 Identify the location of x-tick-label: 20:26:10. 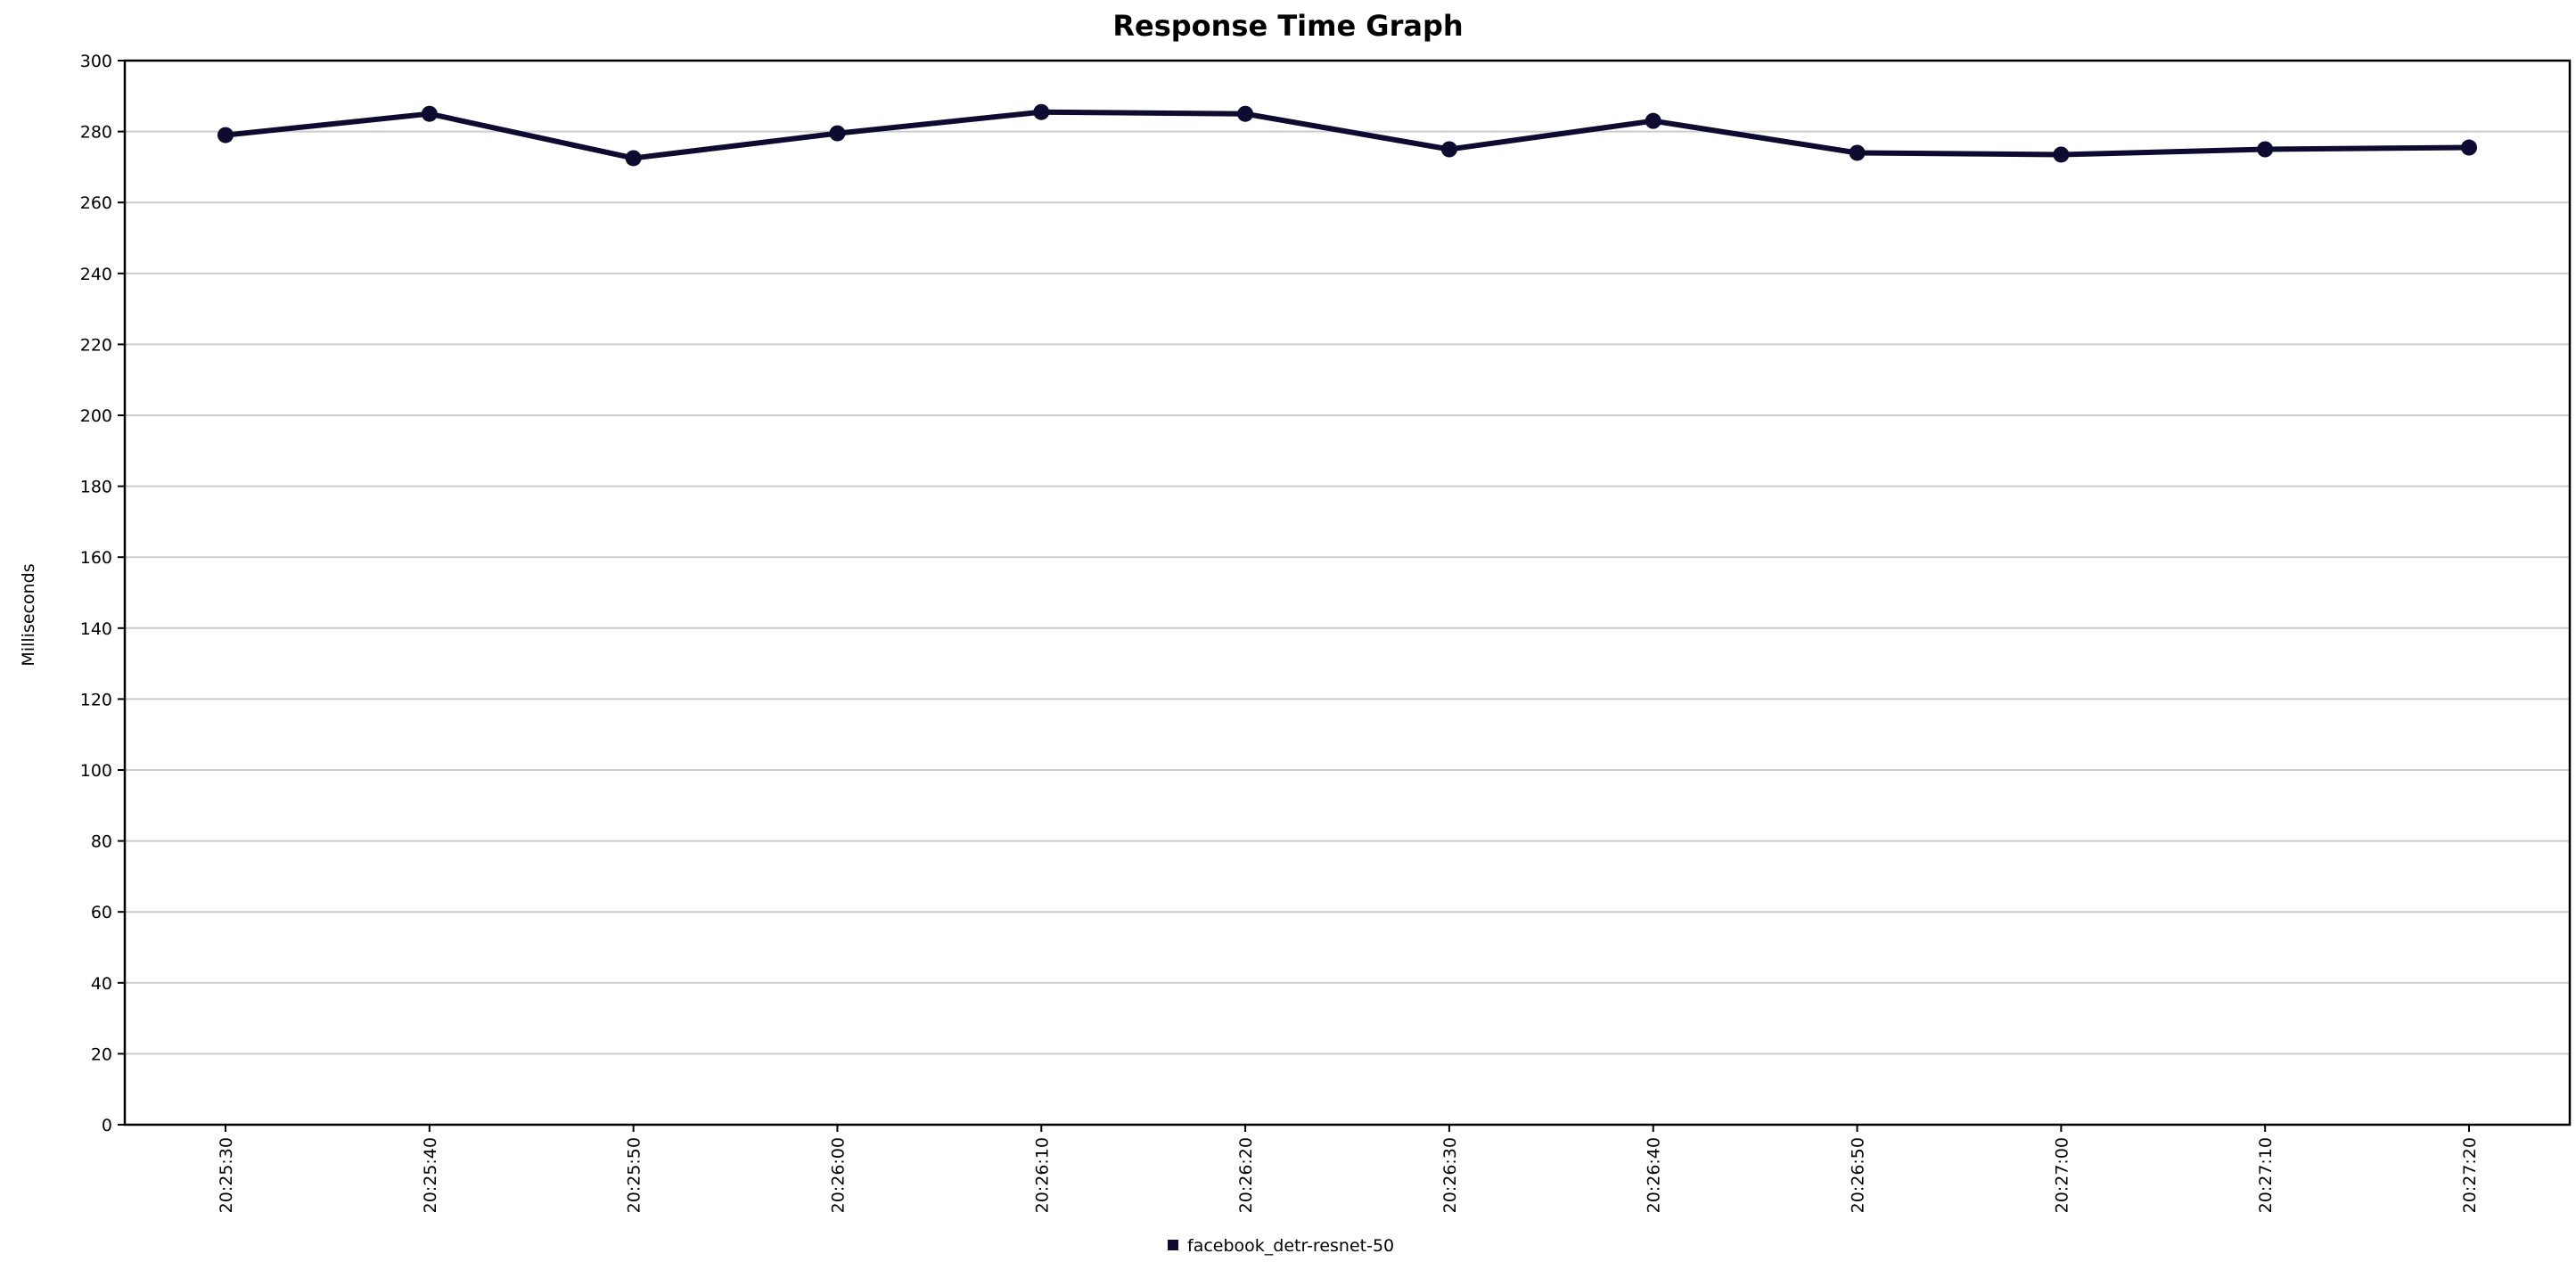
(1042, 1175).